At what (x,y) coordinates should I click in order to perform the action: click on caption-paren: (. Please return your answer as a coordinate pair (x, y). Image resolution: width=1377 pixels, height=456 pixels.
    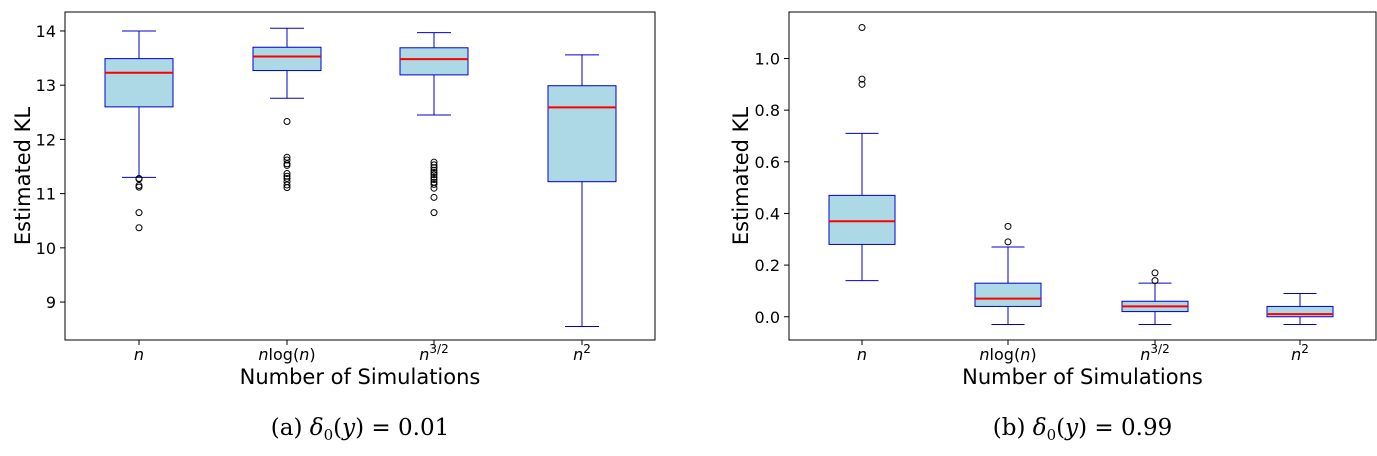
    Looking at the image, I should click on (337, 428).